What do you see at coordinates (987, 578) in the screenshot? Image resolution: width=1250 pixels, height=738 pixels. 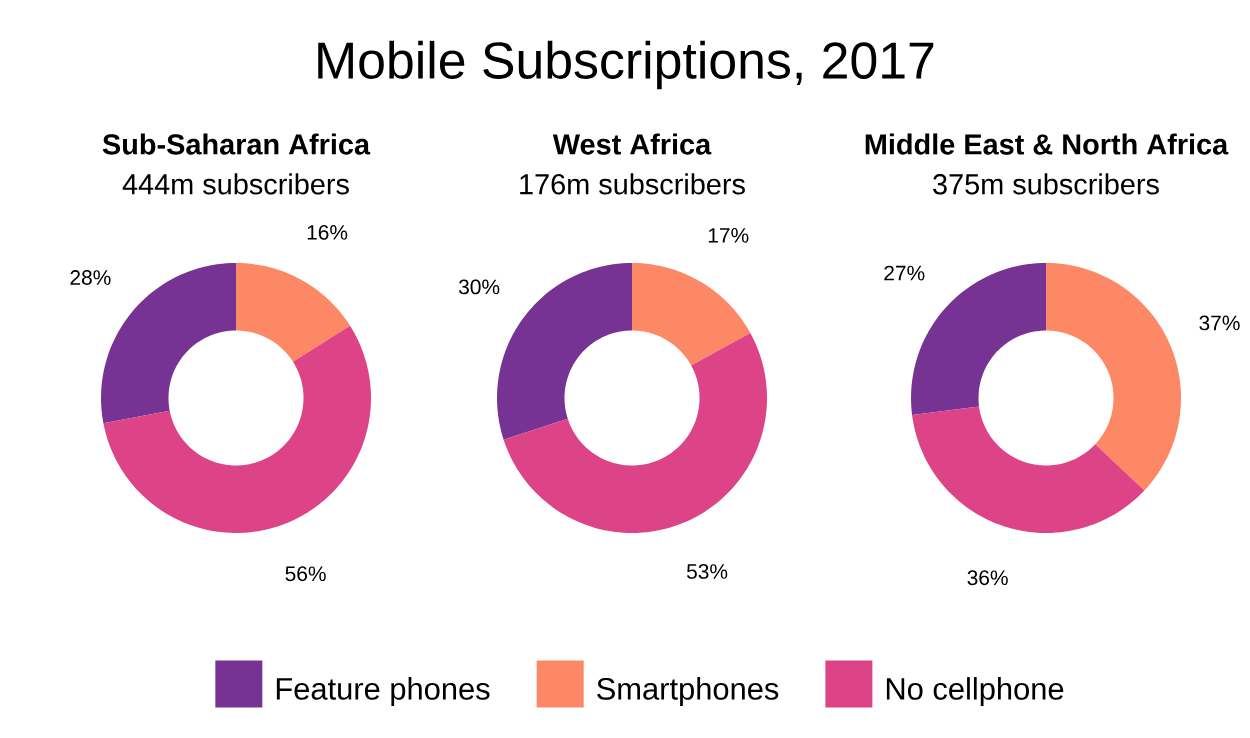 I see `data-label: 36%` at bounding box center [987, 578].